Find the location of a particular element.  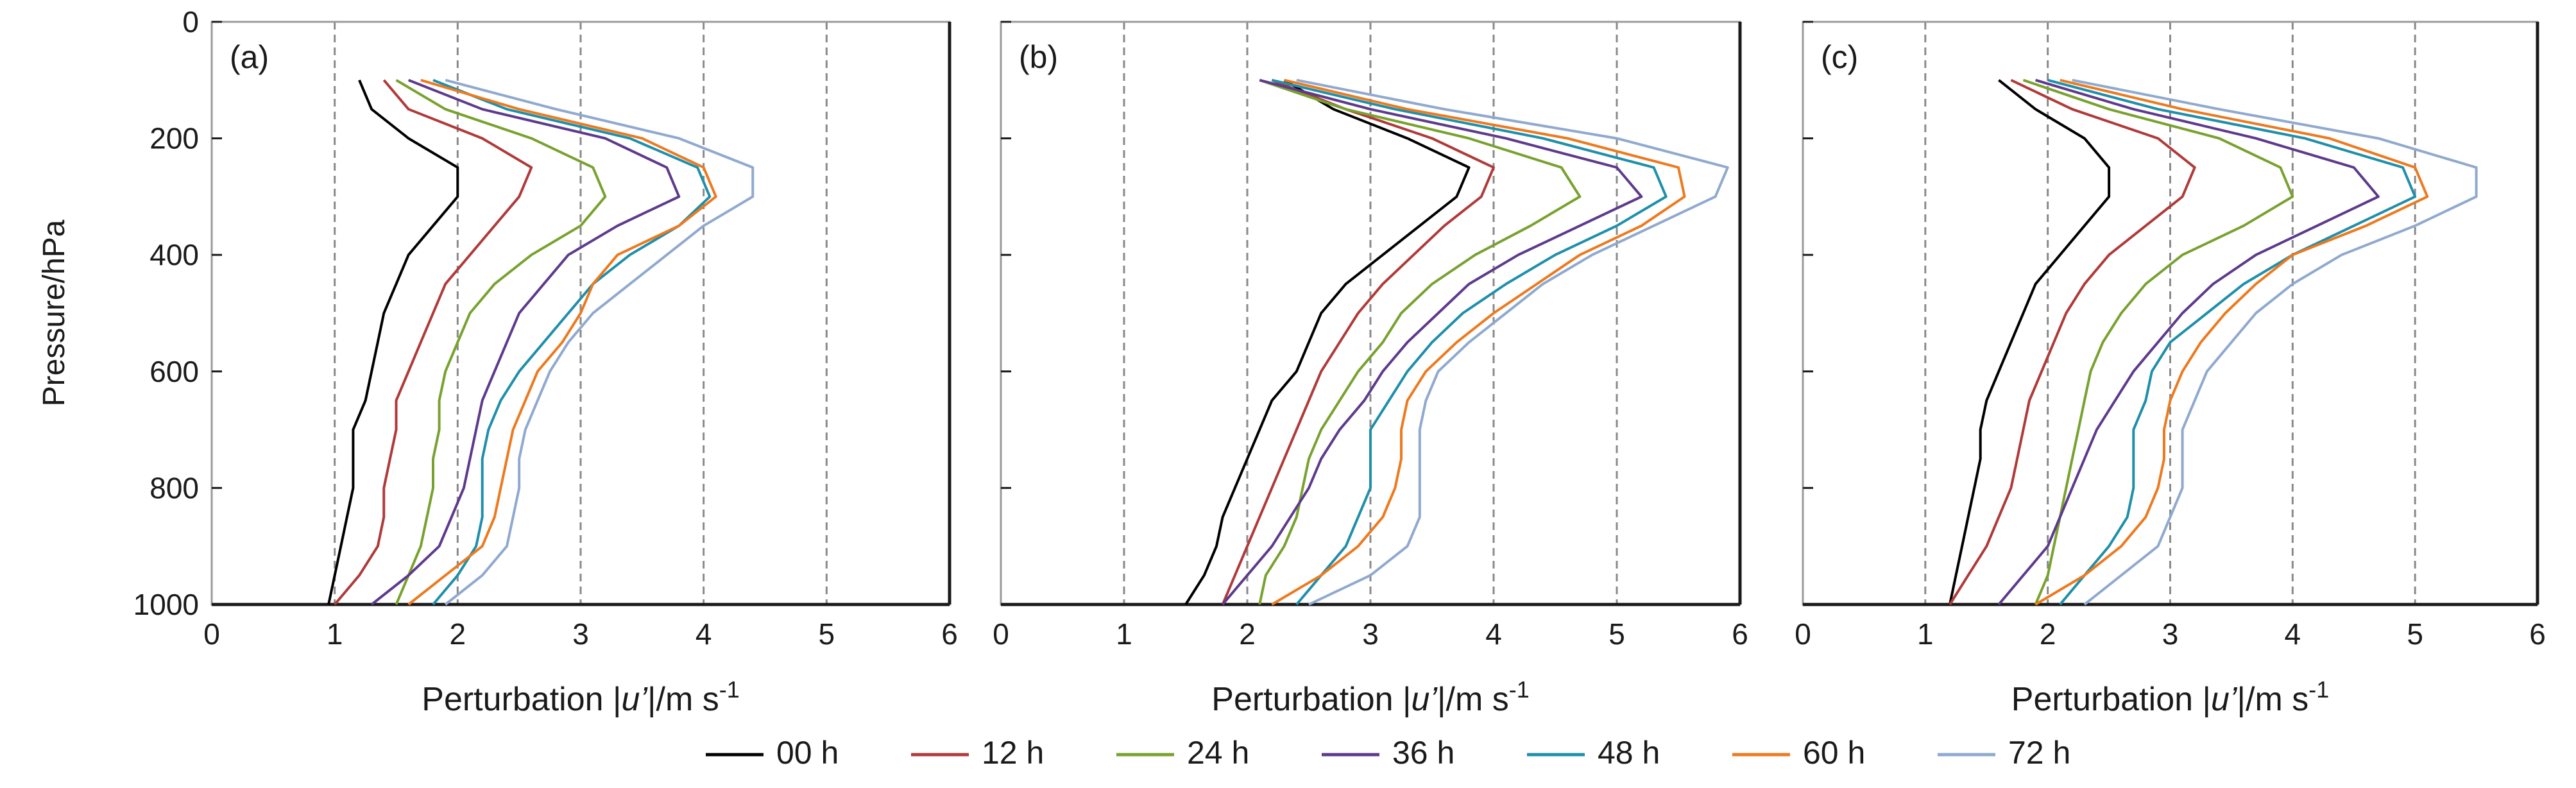

legend-label: 48 h is located at coordinates (1629, 753).